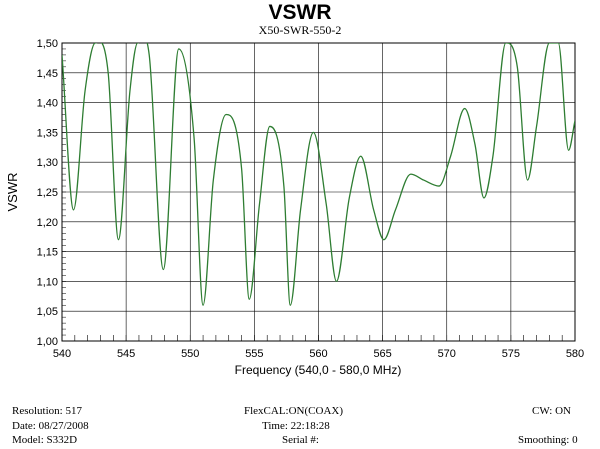 This screenshot has width=600, height=449. What do you see at coordinates (300, 440) in the screenshot?
I see `serial-label: Serial #:` at bounding box center [300, 440].